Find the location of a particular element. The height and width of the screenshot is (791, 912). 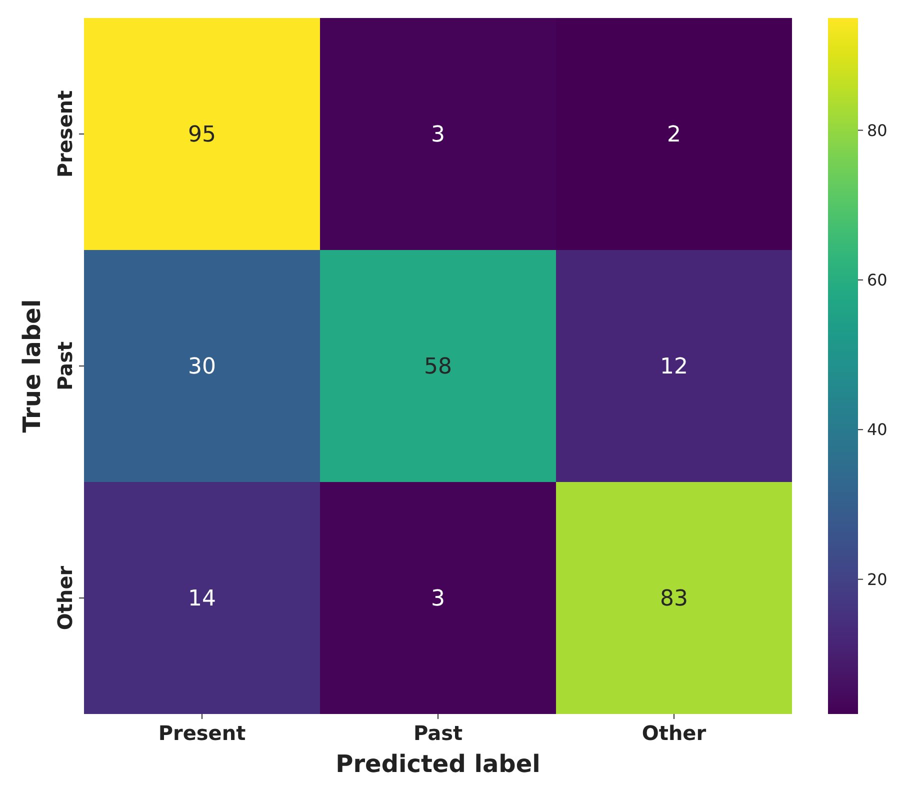

color-bar-label: 80 is located at coordinates (877, 130).